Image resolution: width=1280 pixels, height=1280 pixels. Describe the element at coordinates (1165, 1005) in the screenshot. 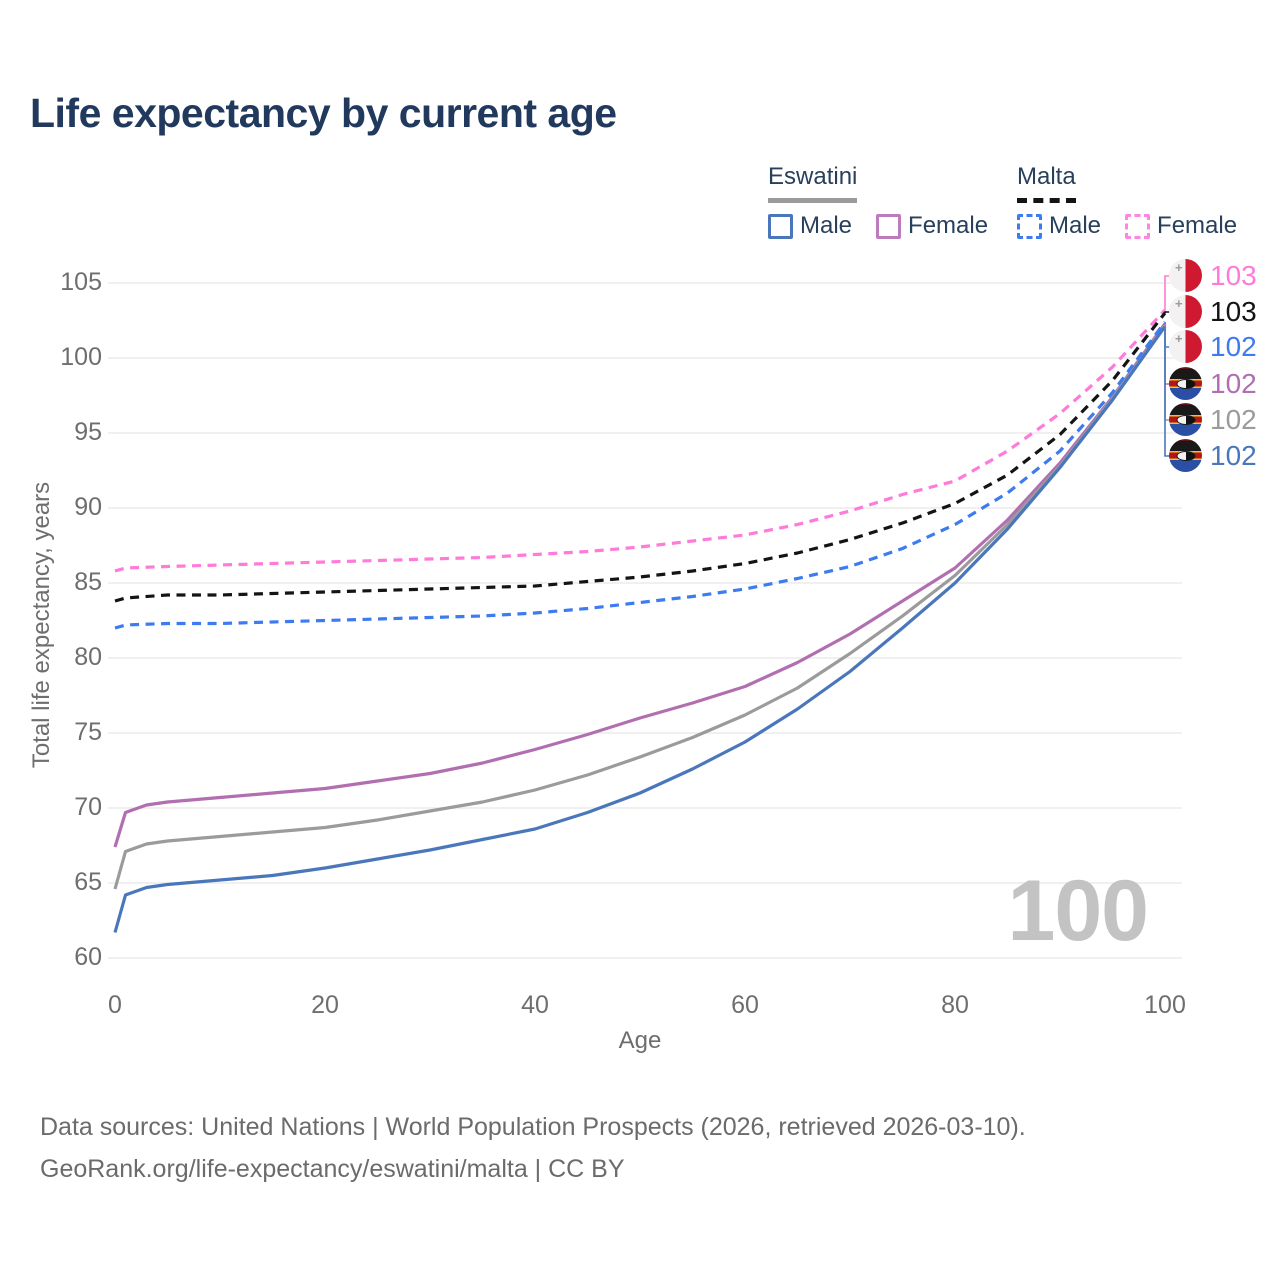

I see `x-tick-label: 100` at that location.